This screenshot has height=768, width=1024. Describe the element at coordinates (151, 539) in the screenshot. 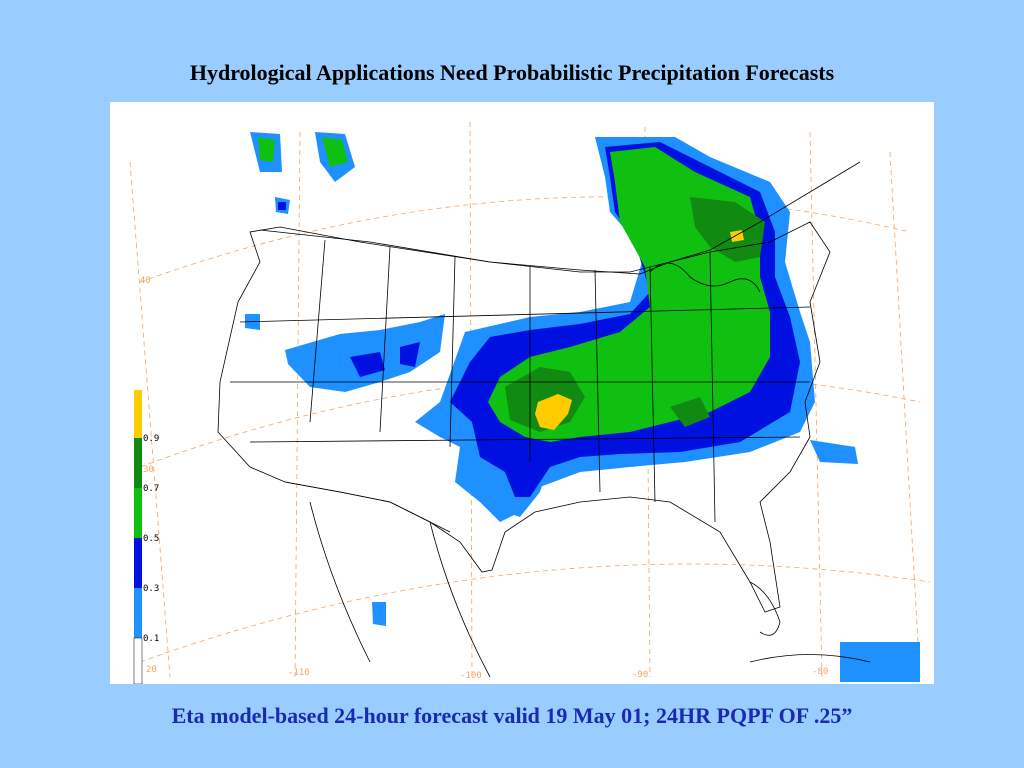

I see `legend-label-0.5: 0.5` at that location.